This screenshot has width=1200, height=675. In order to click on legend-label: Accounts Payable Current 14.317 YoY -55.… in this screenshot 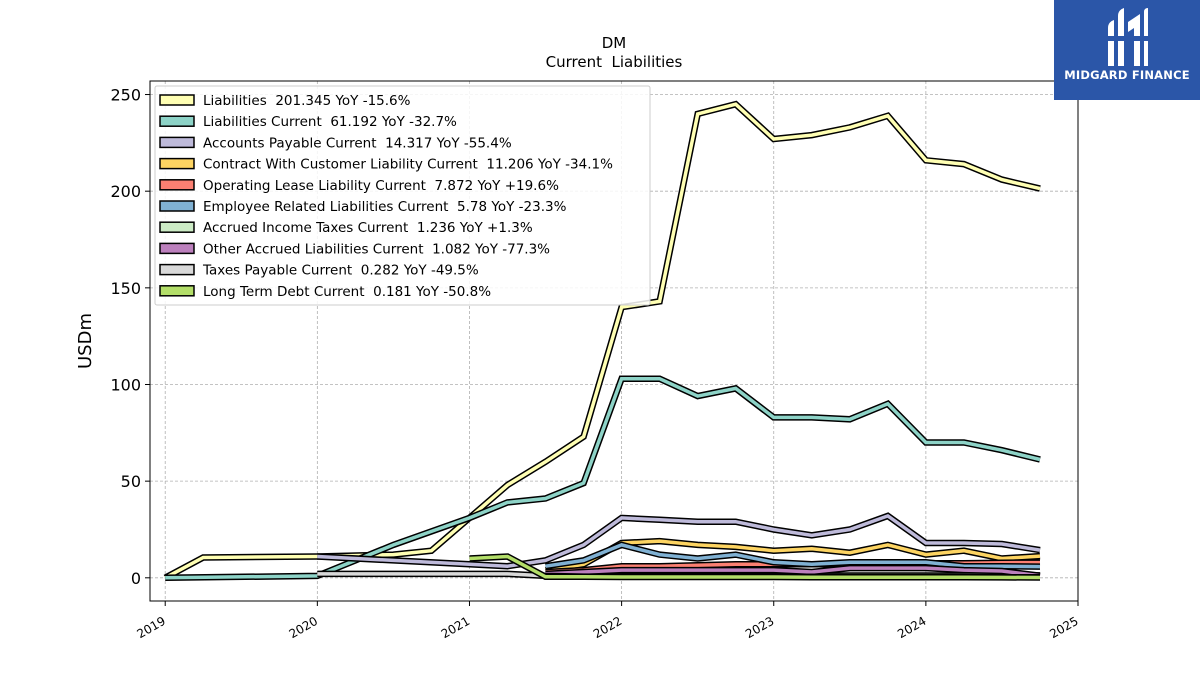, I will do `click(357, 143)`.